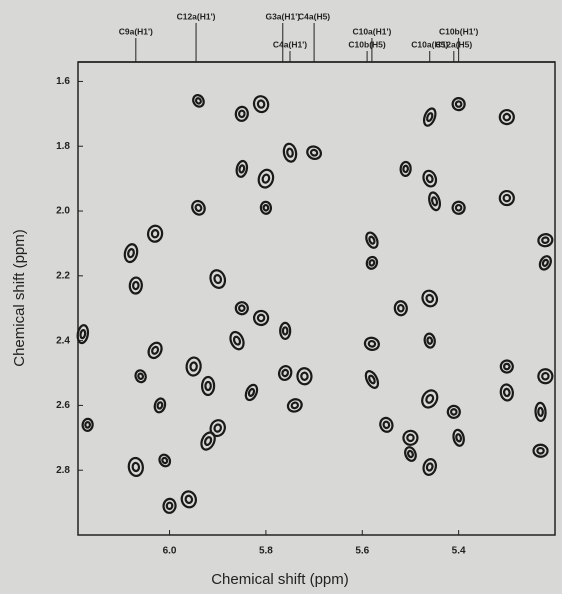 The width and height of the screenshot is (562, 594). I want to click on x-axis-title: Chemical shift (ppm), so click(280, 579).